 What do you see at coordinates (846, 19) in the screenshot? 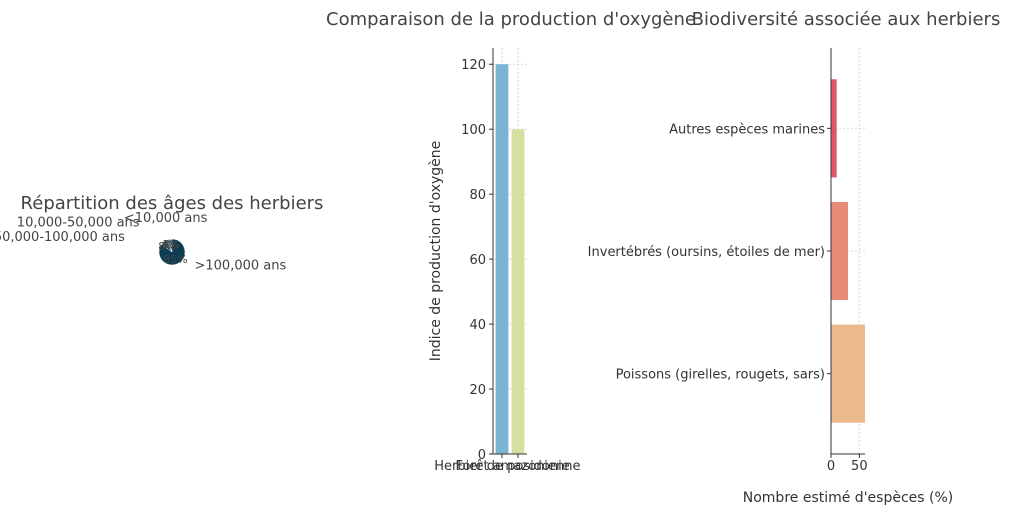
I see `hbar-title: Biodiversité associée aux herbiers` at bounding box center [846, 19].